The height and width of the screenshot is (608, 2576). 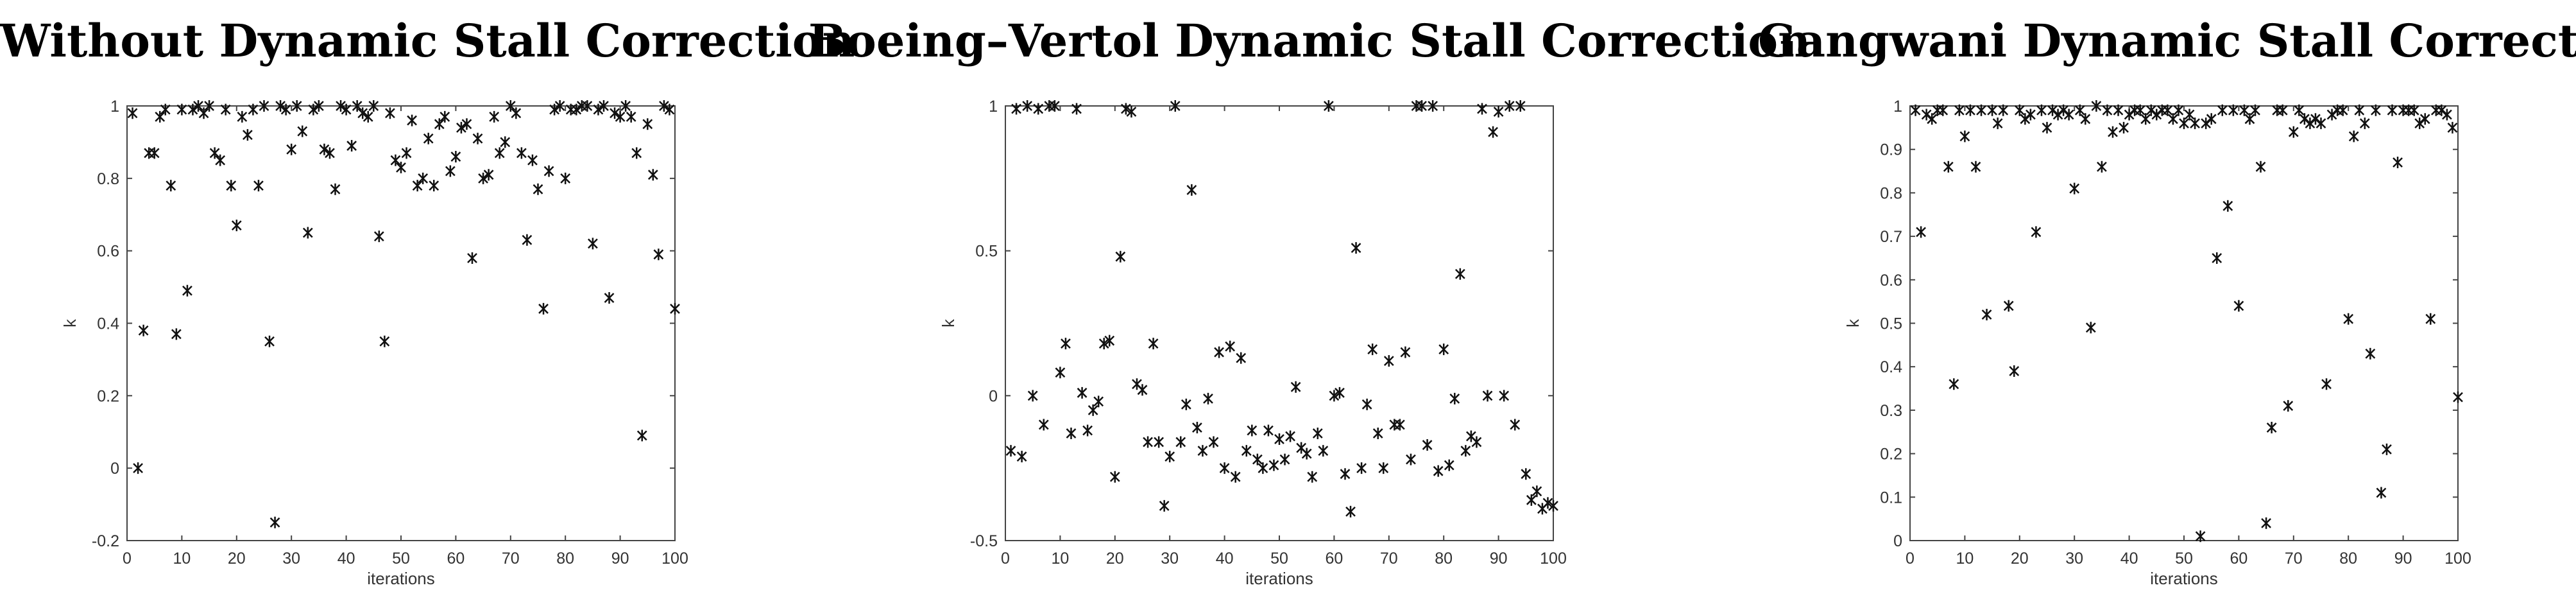 I want to click on y-tick-label: 0.5, so click(x=987, y=252).